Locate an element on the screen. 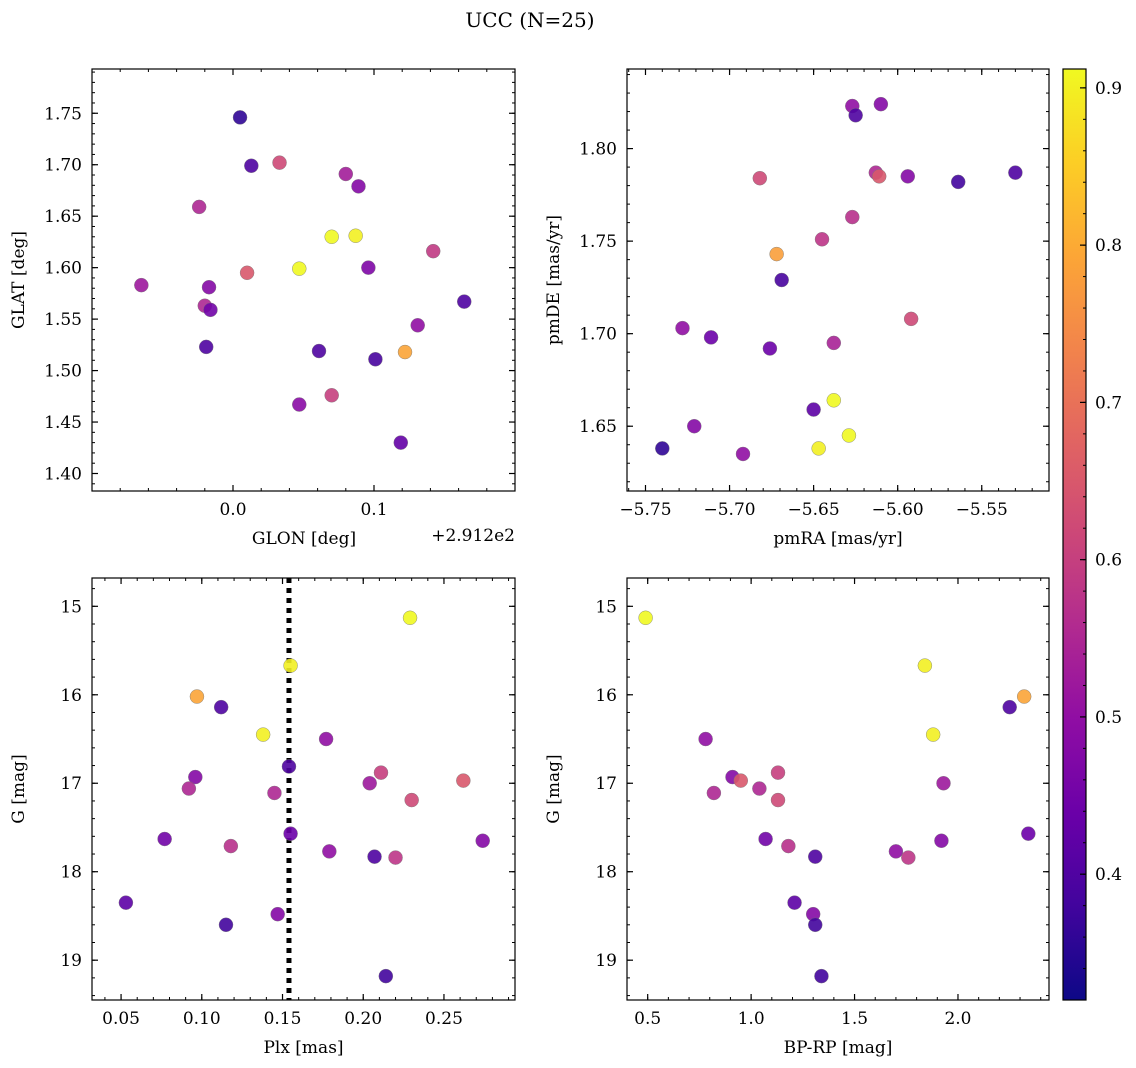  x-tick-label: 2.0 is located at coordinates (957, 1019).